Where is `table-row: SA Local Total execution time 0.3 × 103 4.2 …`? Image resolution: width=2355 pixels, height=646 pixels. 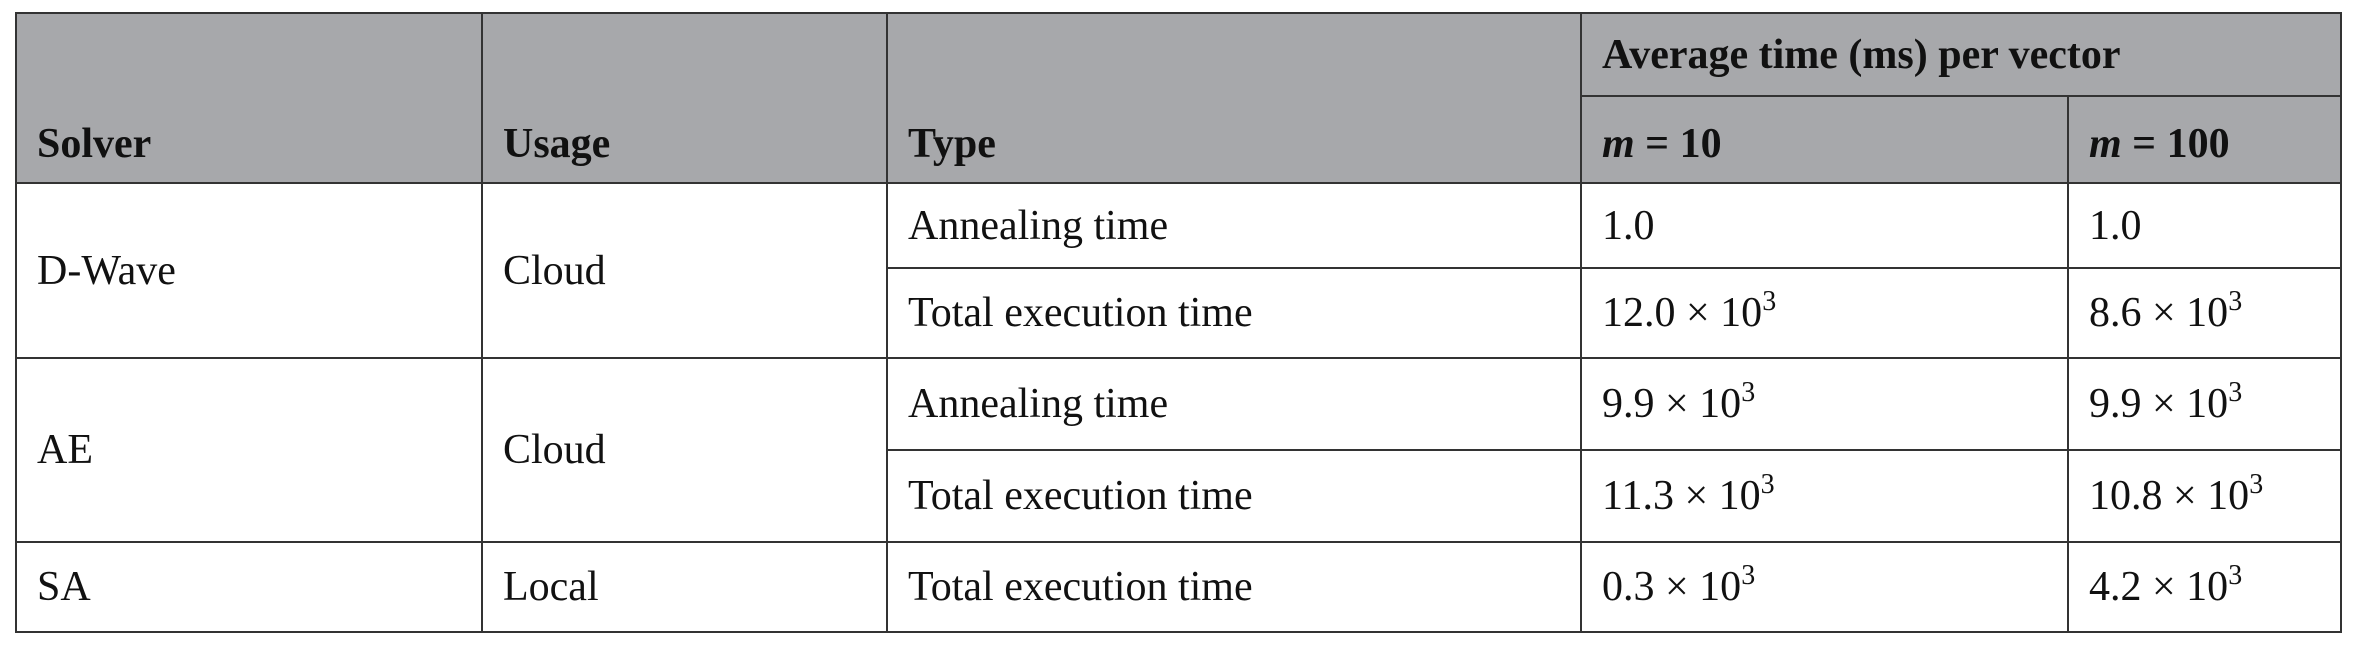
table-row: SA Local Total execution time 0.3 × 103 4.2 … is located at coordinates (1178, 587).